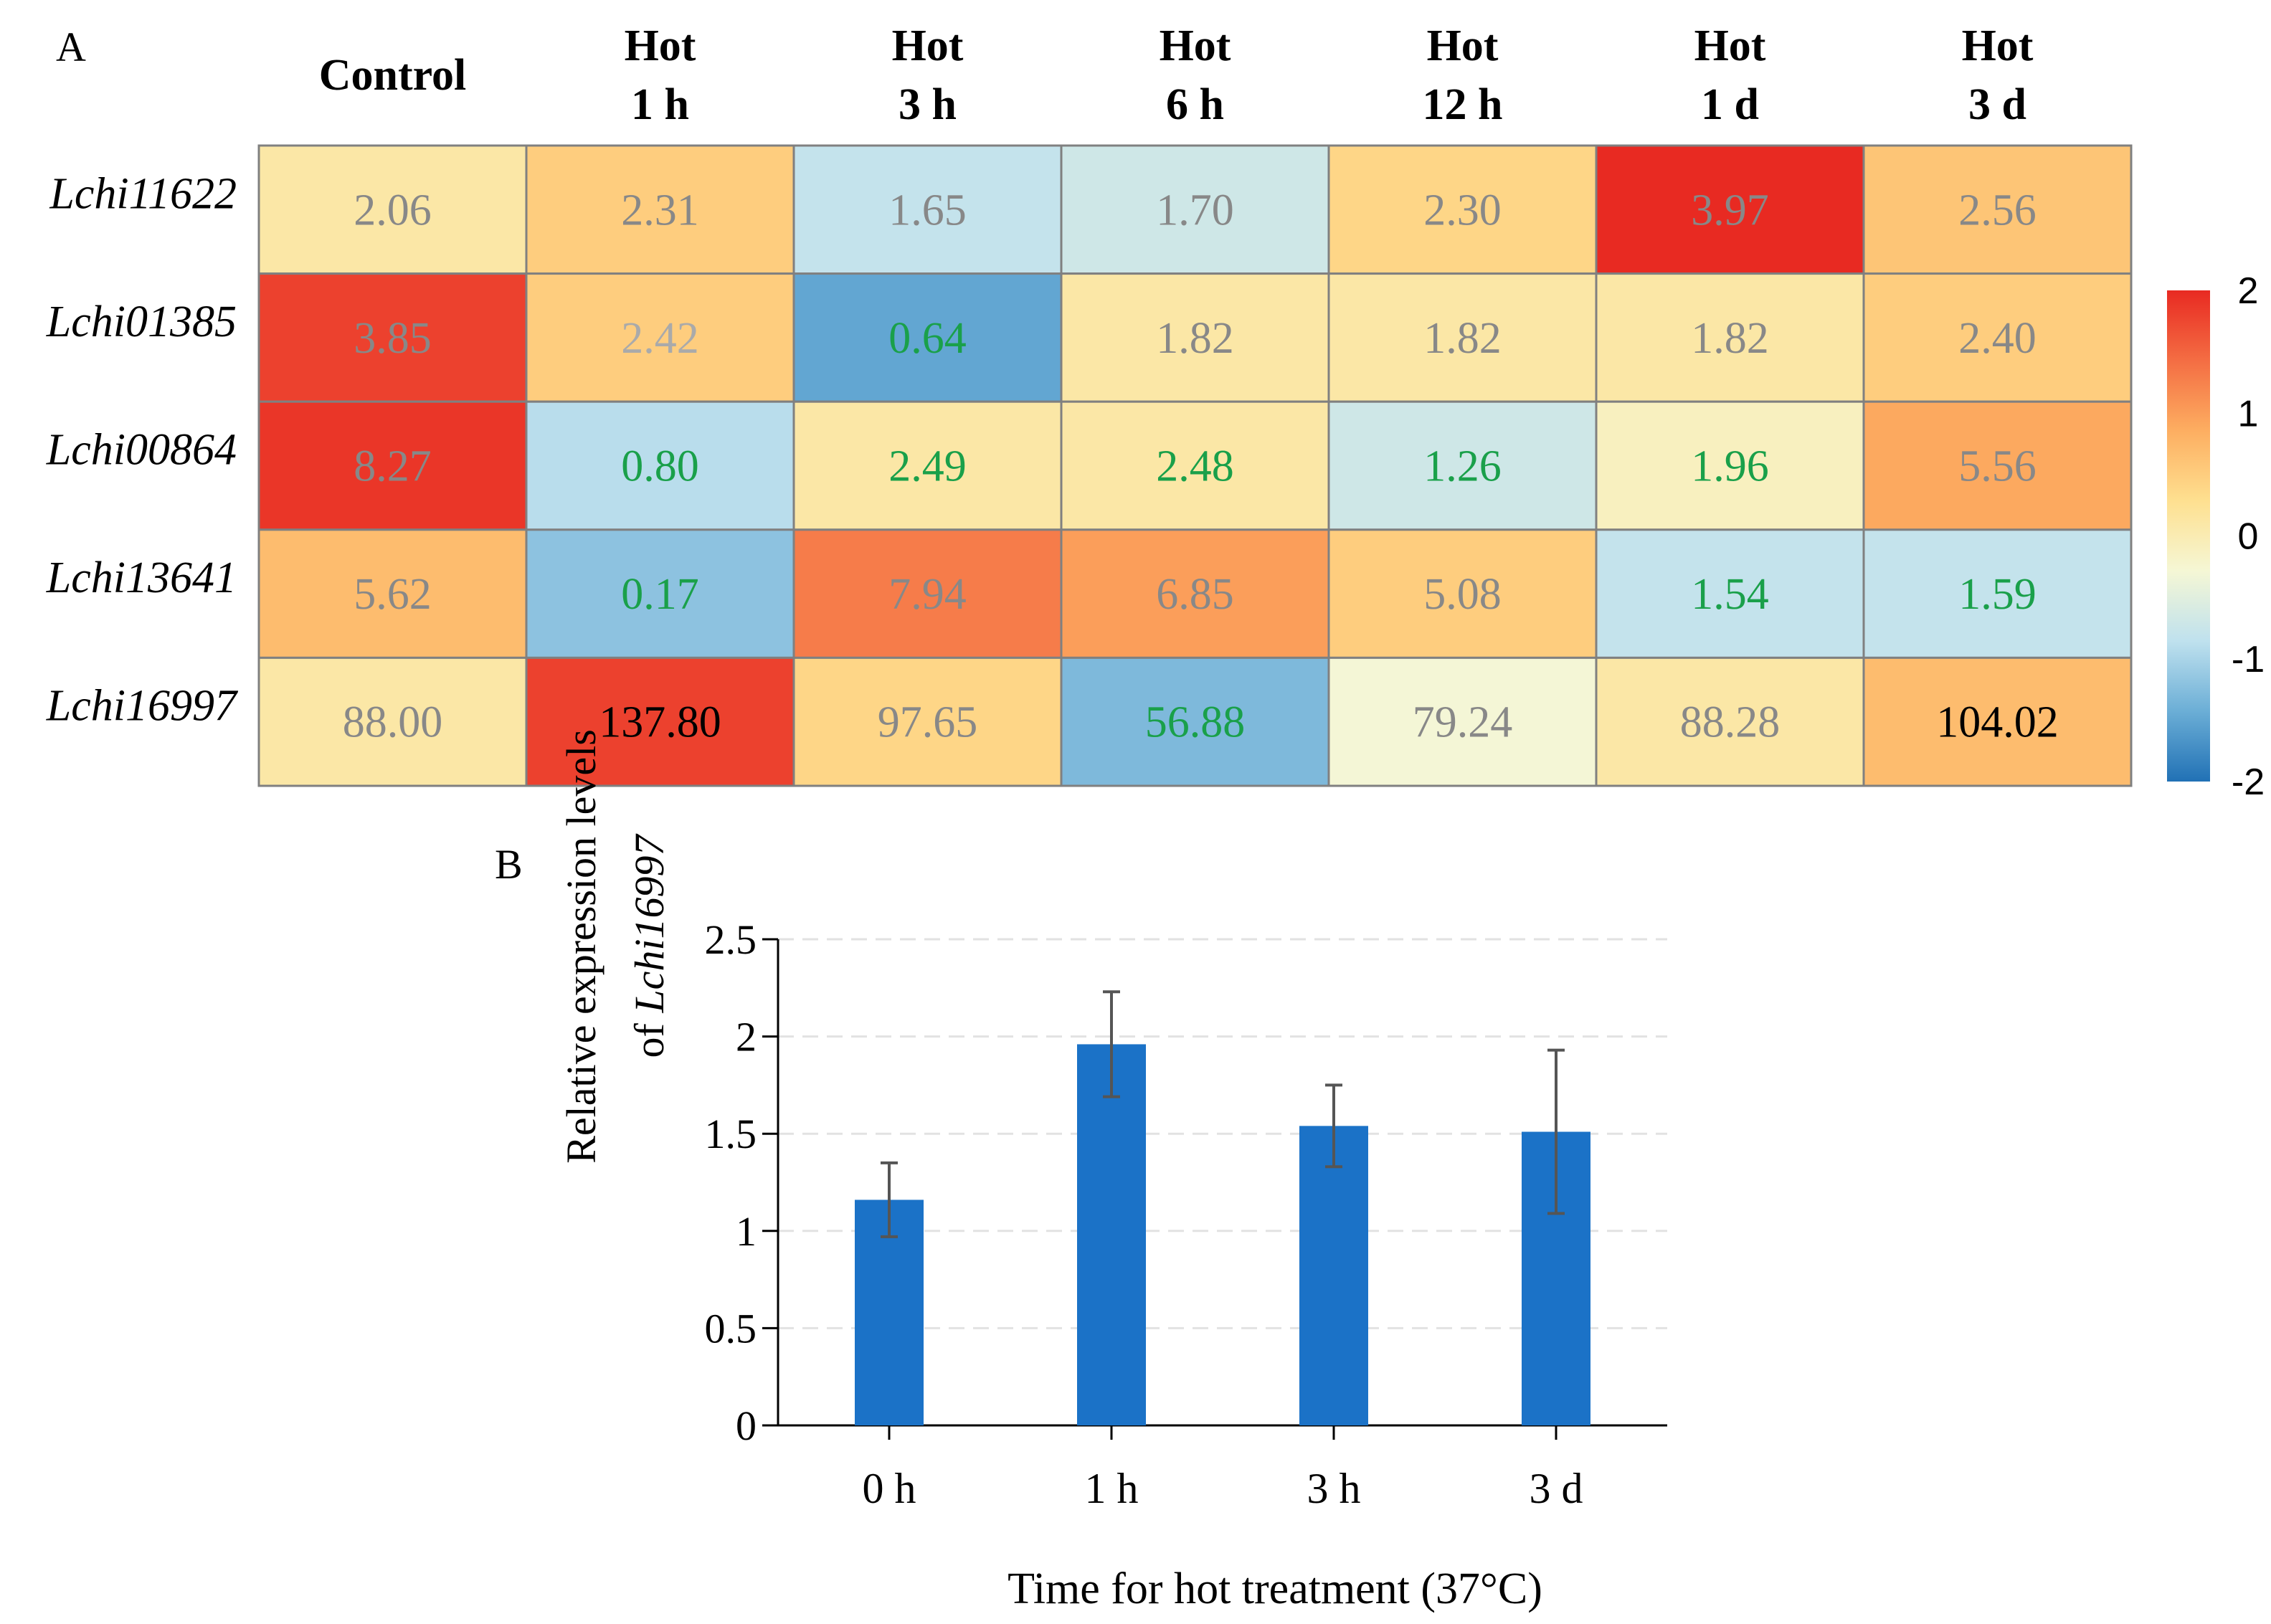  I want to click on heatmap-cell-value: 0.80, so click(660, 466).